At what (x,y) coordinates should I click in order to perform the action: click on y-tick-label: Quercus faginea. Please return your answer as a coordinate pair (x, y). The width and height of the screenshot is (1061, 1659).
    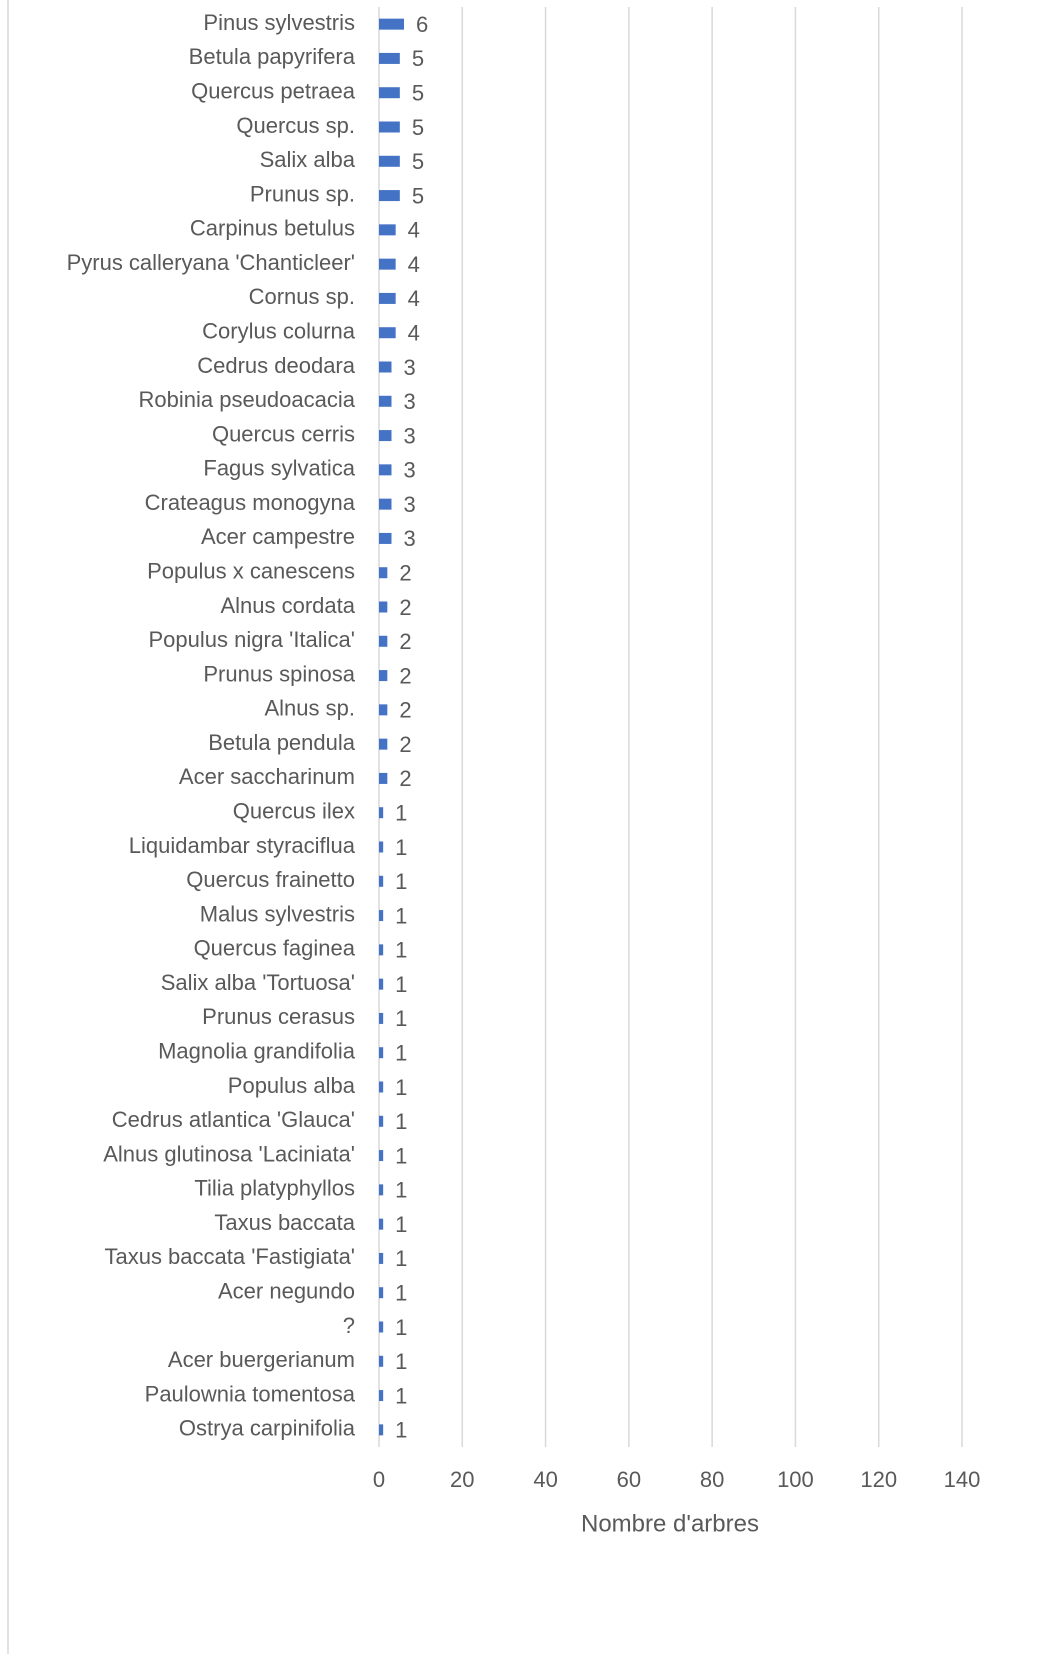
    Looking at the image, I should click on (275, 948).